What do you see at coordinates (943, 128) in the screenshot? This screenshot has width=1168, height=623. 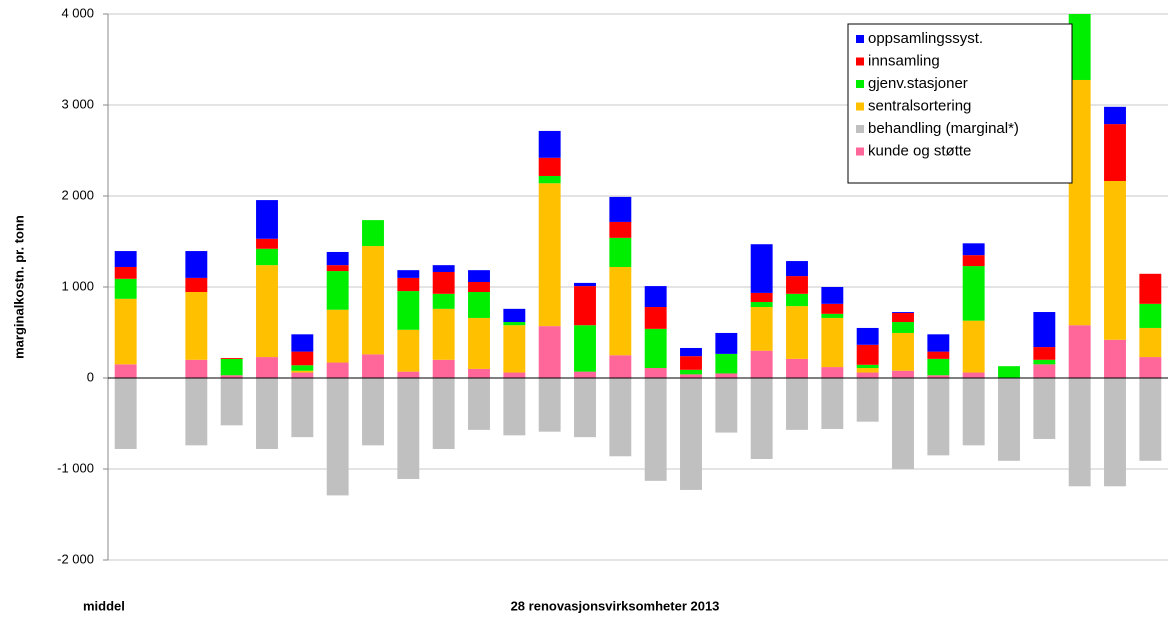 I see `legend-label: behandling (marginal*)` at bounding box center [943, 128].